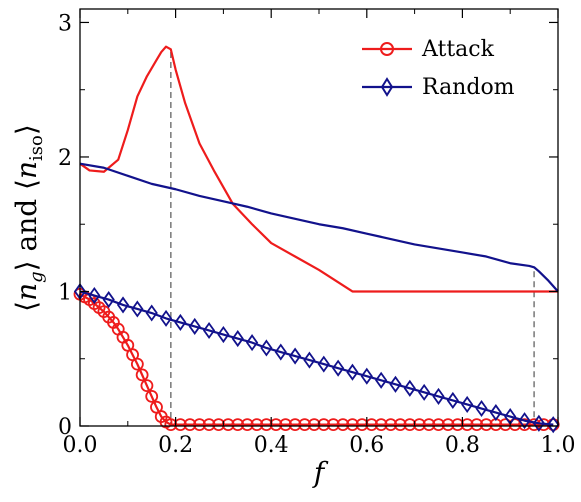 The image size is (581, 502). What do you see at coordinates (271, 445) in the screenshot?
I see `x-tick-label: 0.4` at bounding box center [271, 445].